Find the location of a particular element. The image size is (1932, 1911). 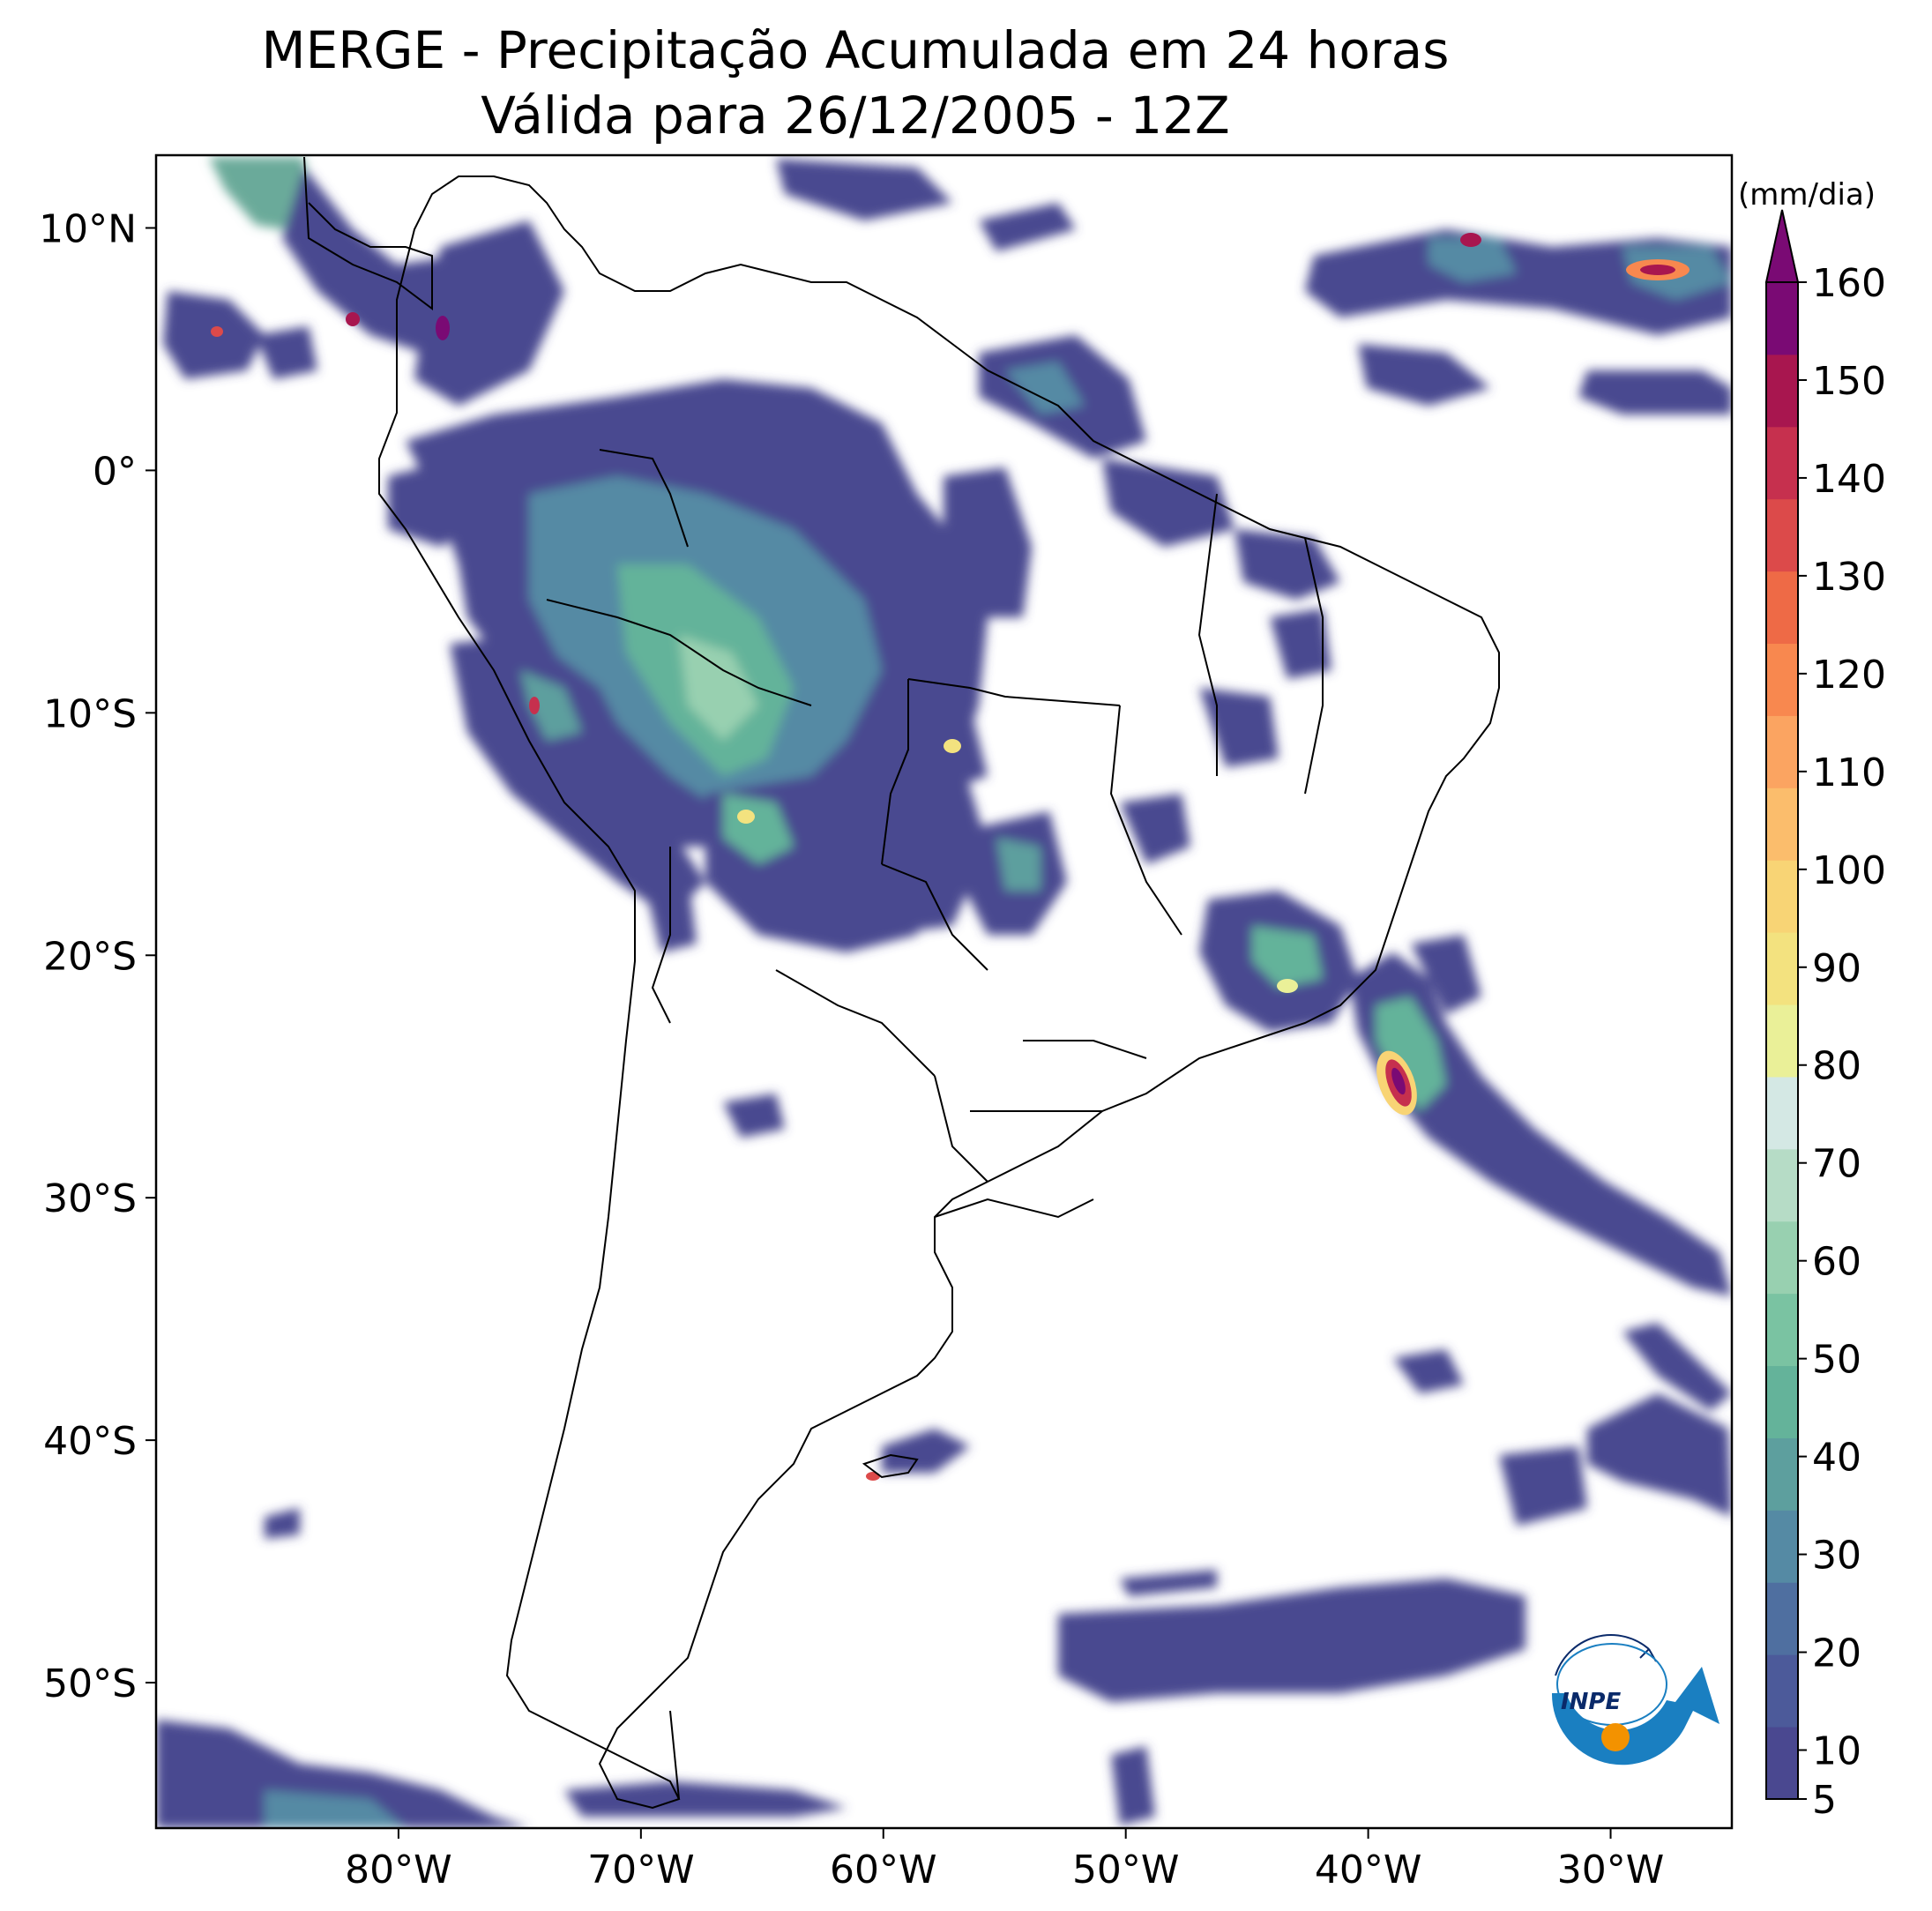

precip-area-minas is located at coordinates (1155, 829).